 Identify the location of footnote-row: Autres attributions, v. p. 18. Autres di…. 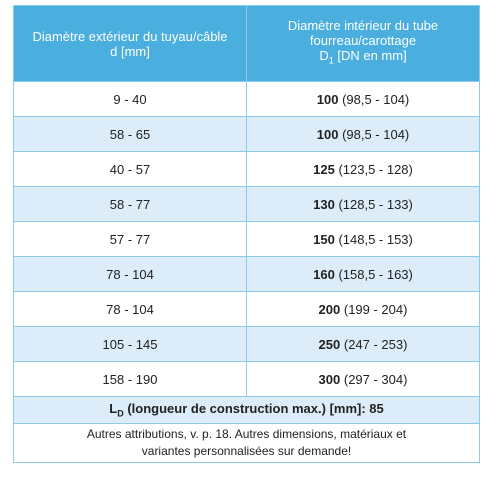
(246, 443).